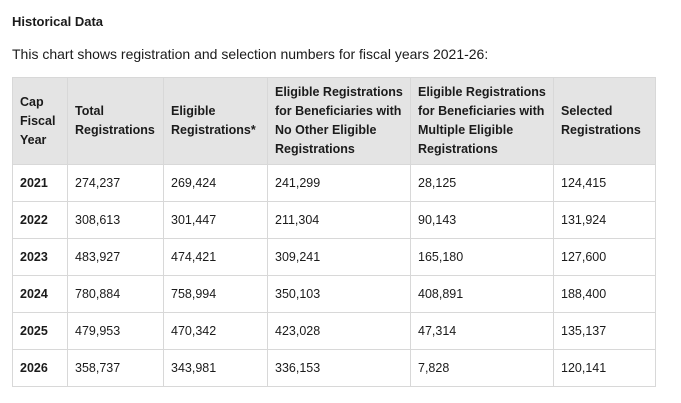 Image resolution: width=681 pixels, height=403 pixels. What do you see at coordinates (466, 130) in the screenshot?
I see `header-line: Multiple Eligible` at bounding box center [466, 130].